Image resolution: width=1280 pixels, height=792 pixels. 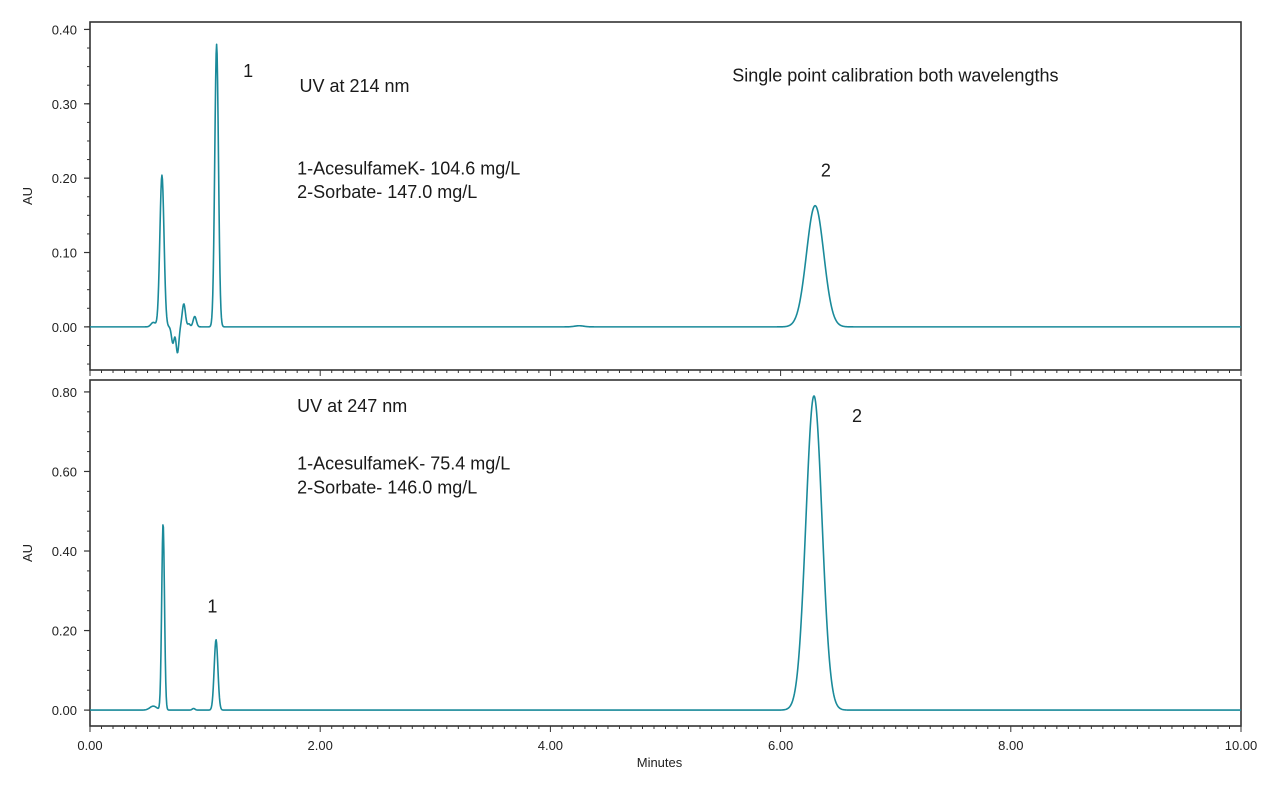 What do you see at coordinates (64, 253) in the screenshot?
I see `y-tick-label: 0.10` at bounding box center [64, 253].